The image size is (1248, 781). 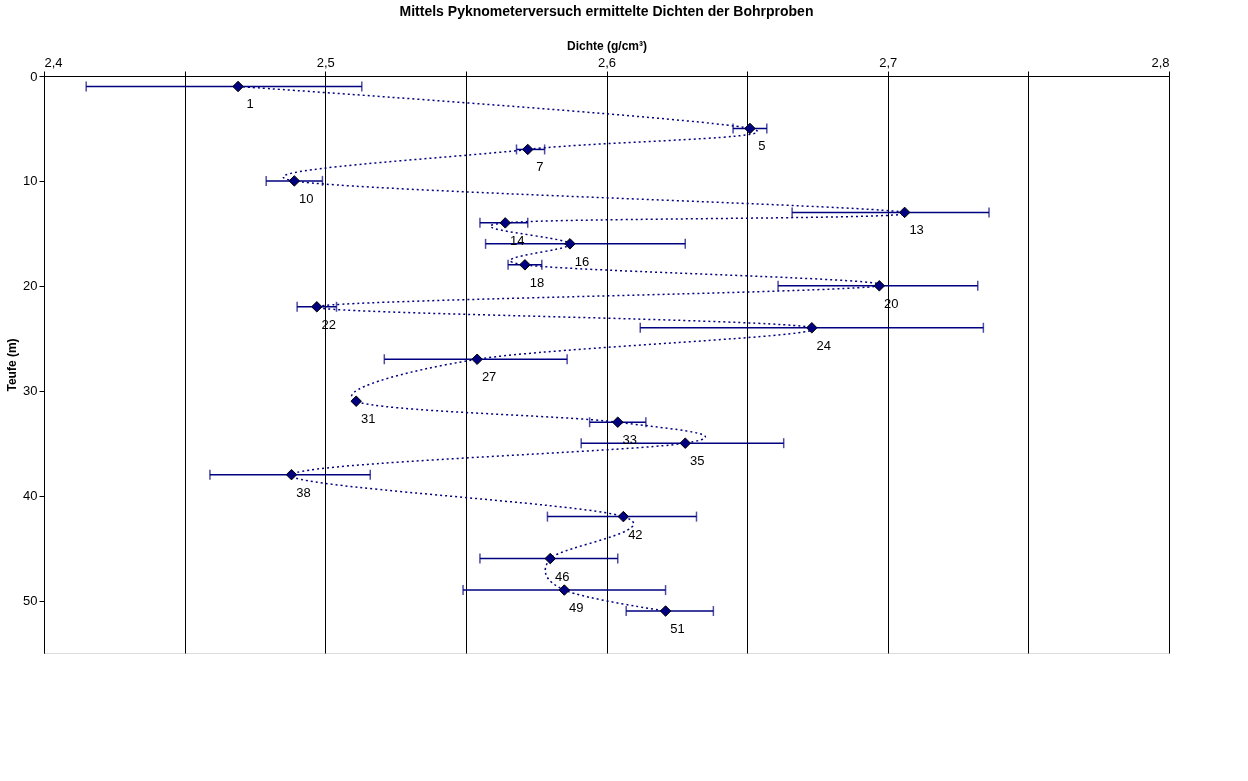 I want to click on data-label: 10, so click(x=306, y=198).